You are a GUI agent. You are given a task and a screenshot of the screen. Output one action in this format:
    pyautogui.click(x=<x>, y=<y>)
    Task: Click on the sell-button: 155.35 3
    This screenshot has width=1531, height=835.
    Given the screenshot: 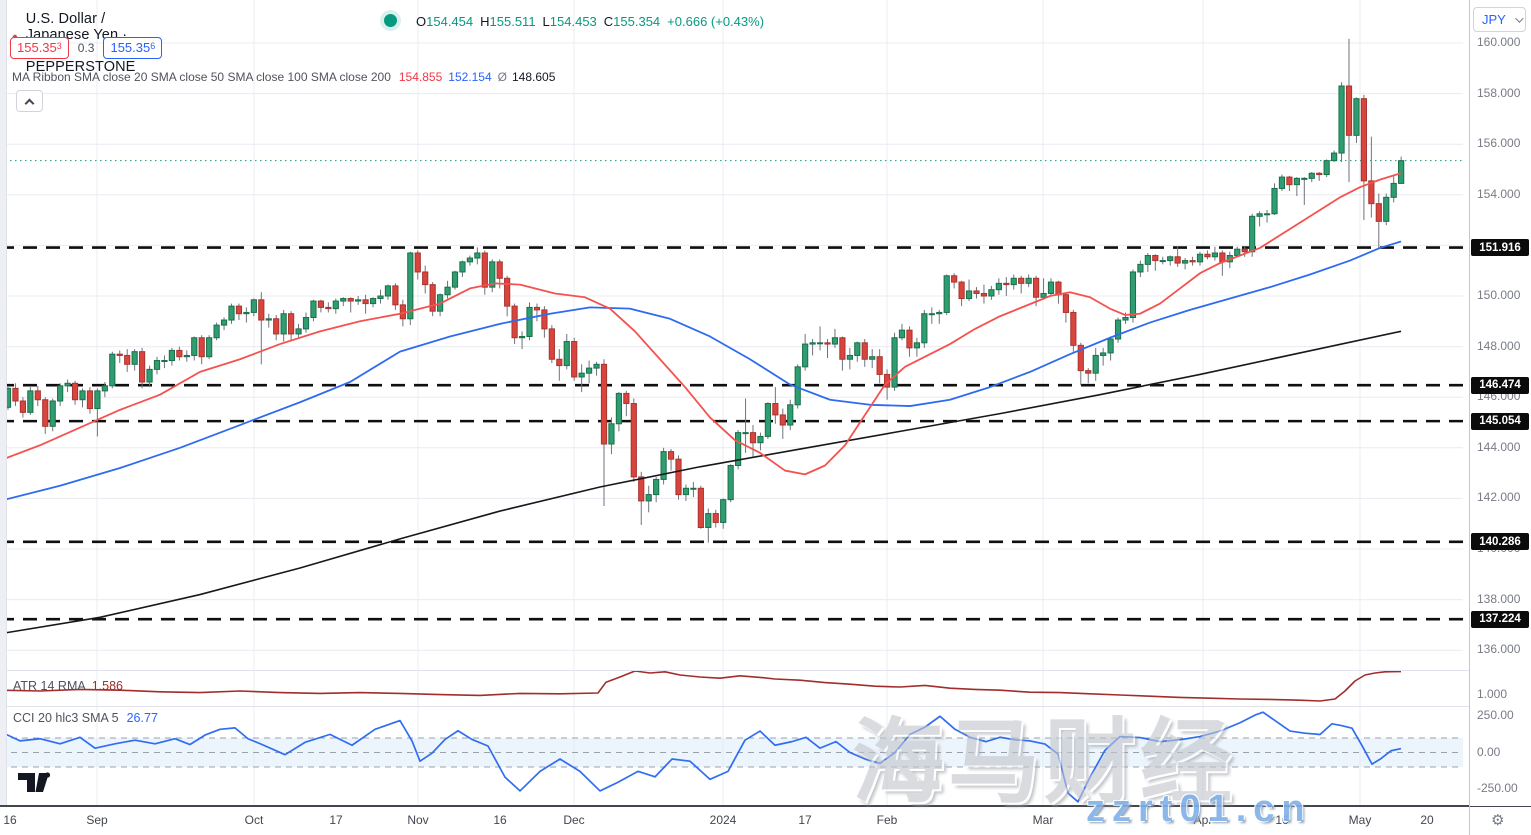 What is the action you would take?
    pyautogui.click(x=39, y=48)
    